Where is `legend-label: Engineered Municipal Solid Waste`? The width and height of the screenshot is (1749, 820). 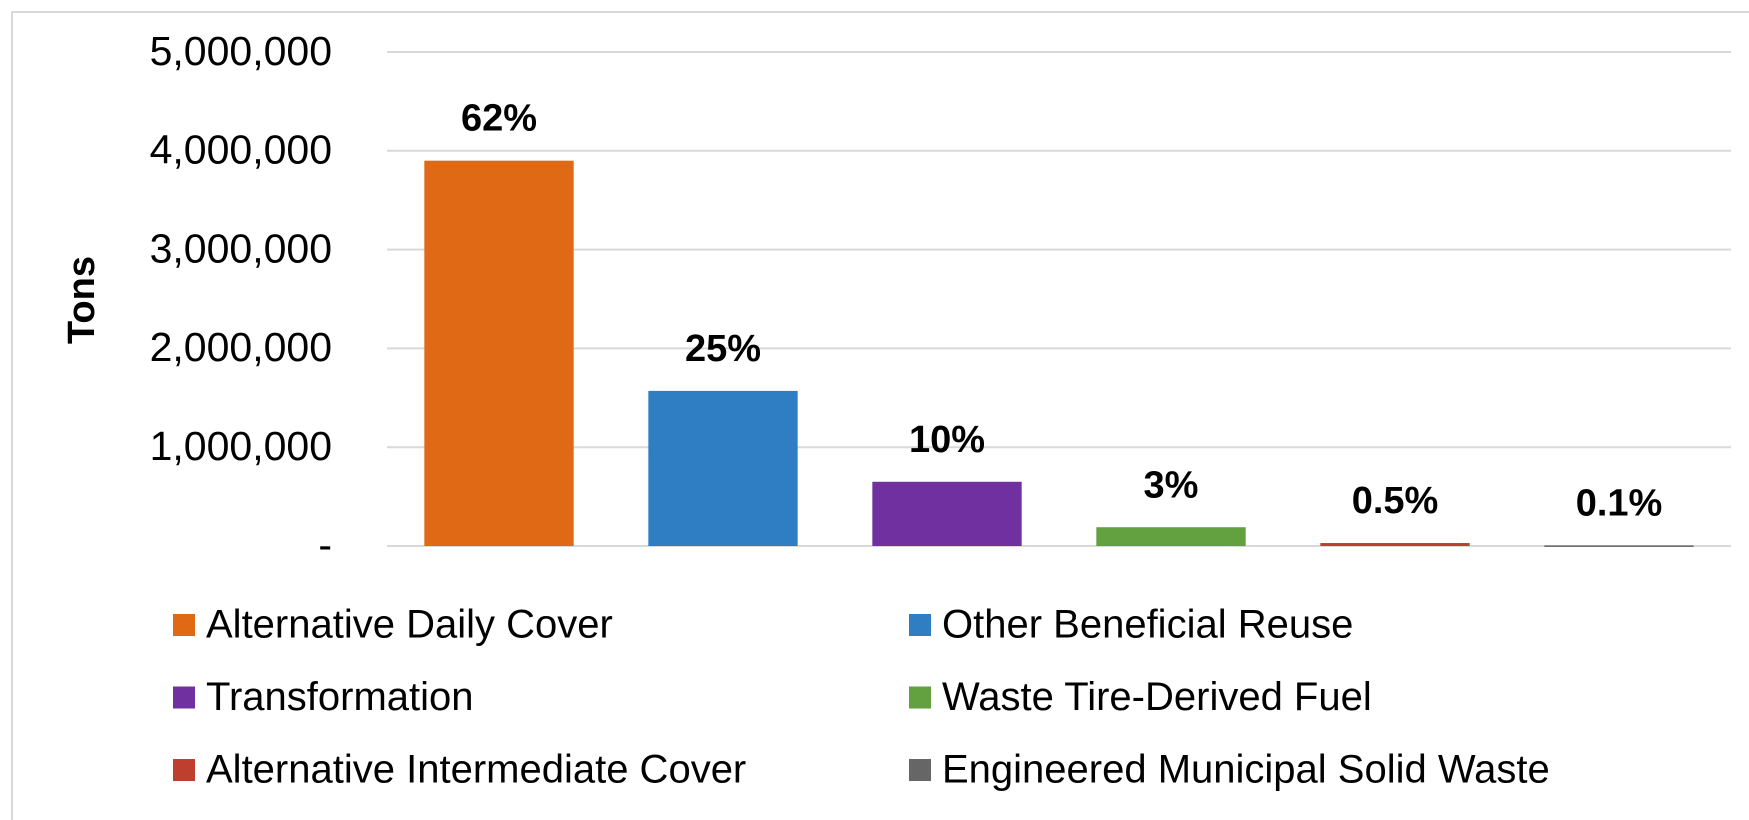 legend-label: Engineered Municipal Solid Waste is located at coordinates (1246, 770).